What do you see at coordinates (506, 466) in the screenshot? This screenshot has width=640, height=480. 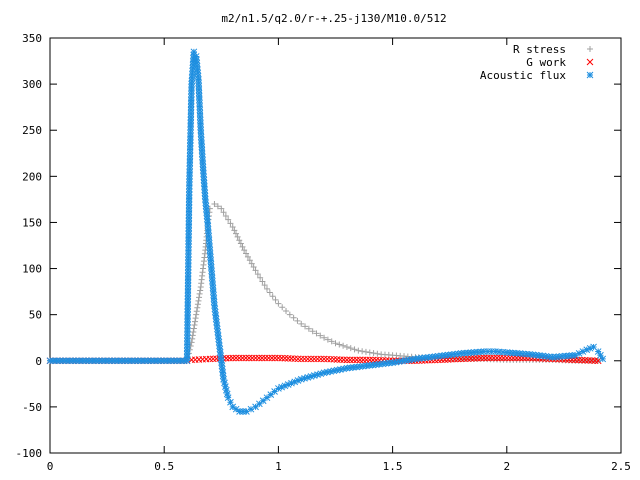 I see `x-tick-label: 2` at bounding box center [506, 466].